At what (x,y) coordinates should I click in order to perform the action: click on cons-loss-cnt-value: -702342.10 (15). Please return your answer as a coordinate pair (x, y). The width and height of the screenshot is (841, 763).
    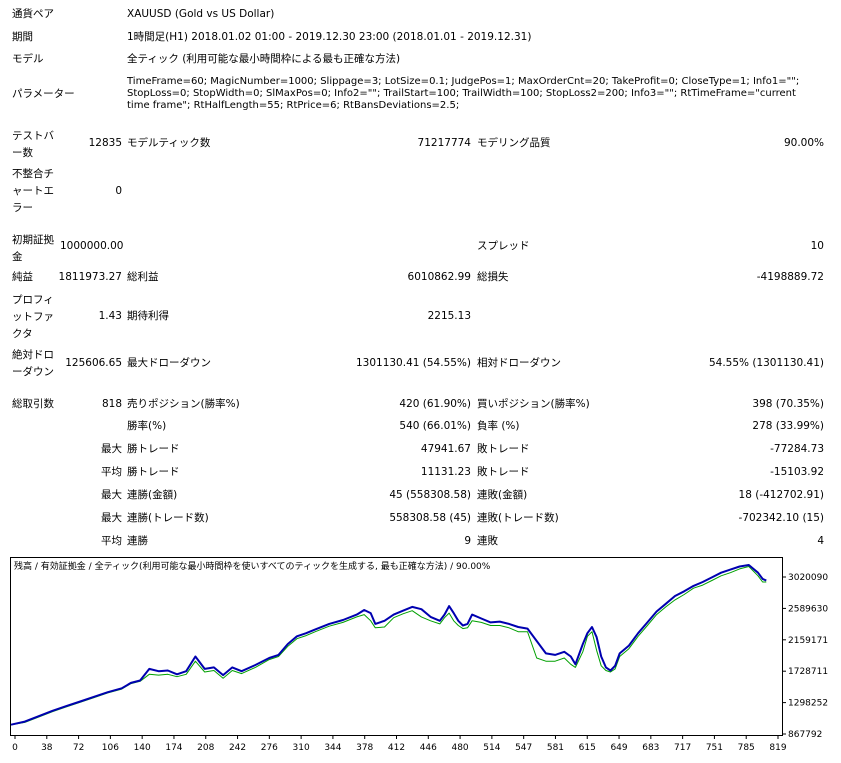
    Looking at the image, I should click on (781, 518).